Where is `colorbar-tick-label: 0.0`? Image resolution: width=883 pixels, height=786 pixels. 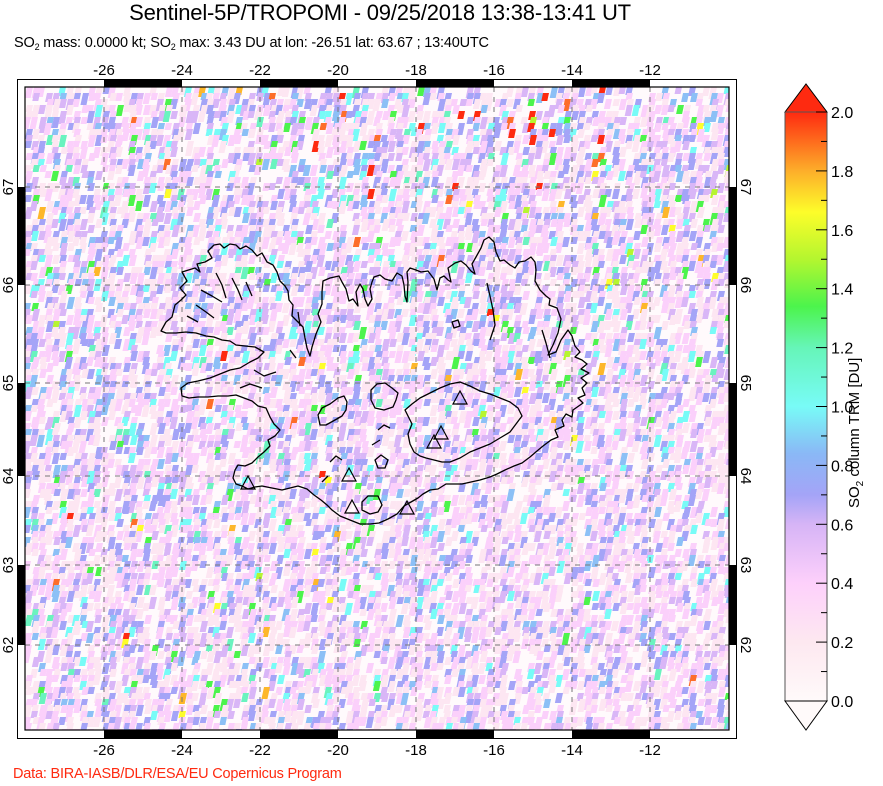
colorbar-tick-label: 0.0 is located at coordinates (842, 702).